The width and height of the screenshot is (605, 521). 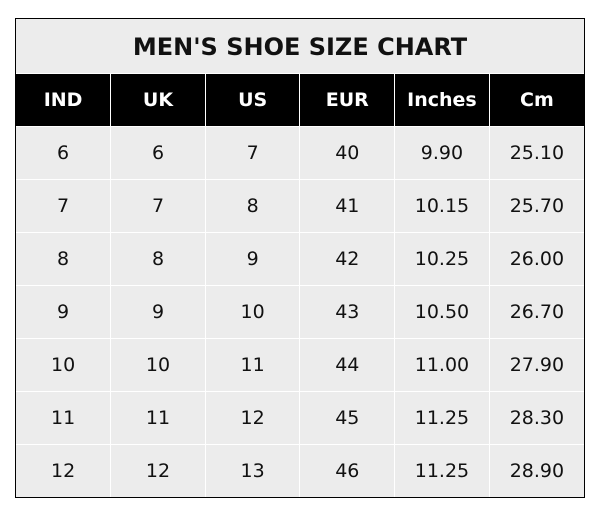 What do you see at coordinates (347, 153) in the screenshot?
I see `cell-eur: 40` at bounding box center [347, 153].